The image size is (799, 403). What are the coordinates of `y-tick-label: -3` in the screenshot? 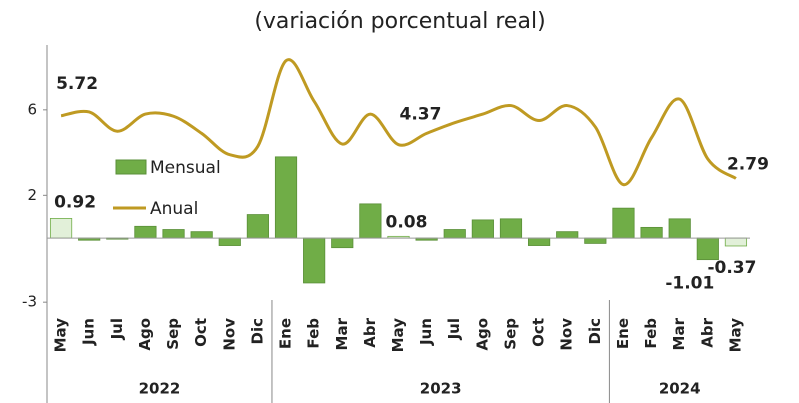 It's located at (29, 302).